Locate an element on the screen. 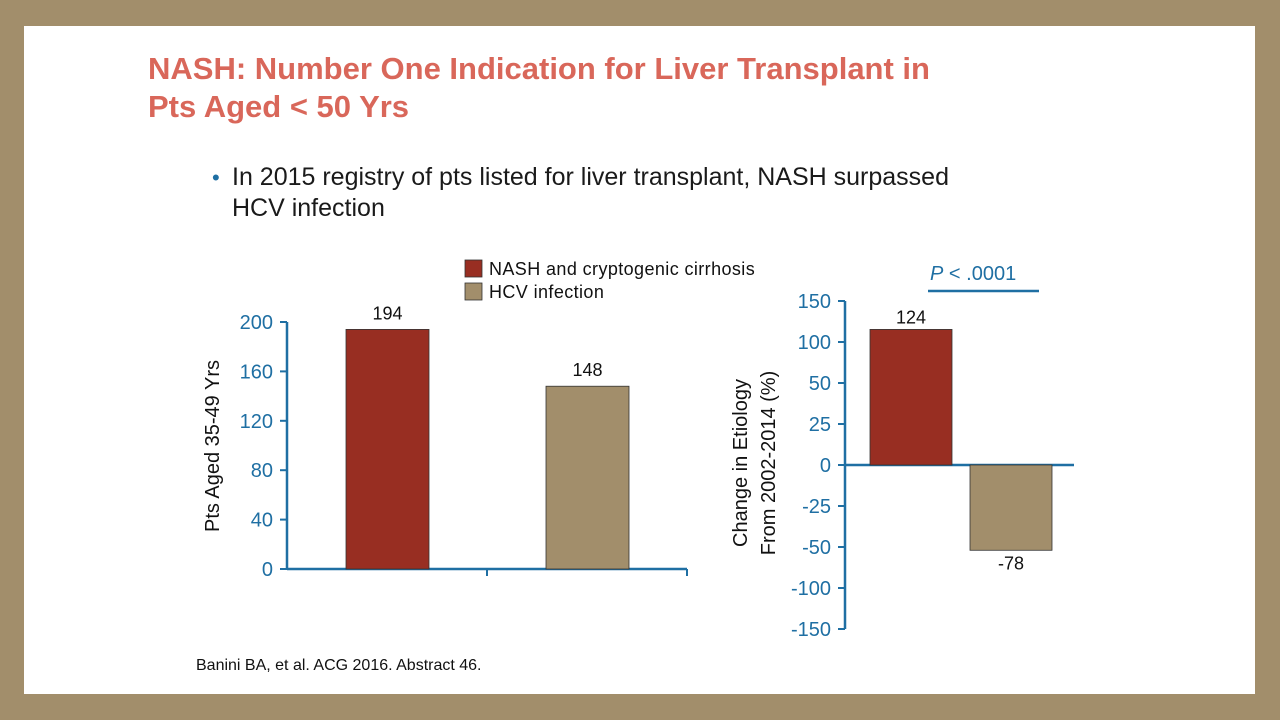 This screenshot has height=720, width=1280. chart2-y-tick-label: -100 is located at coordinates (811, 589).